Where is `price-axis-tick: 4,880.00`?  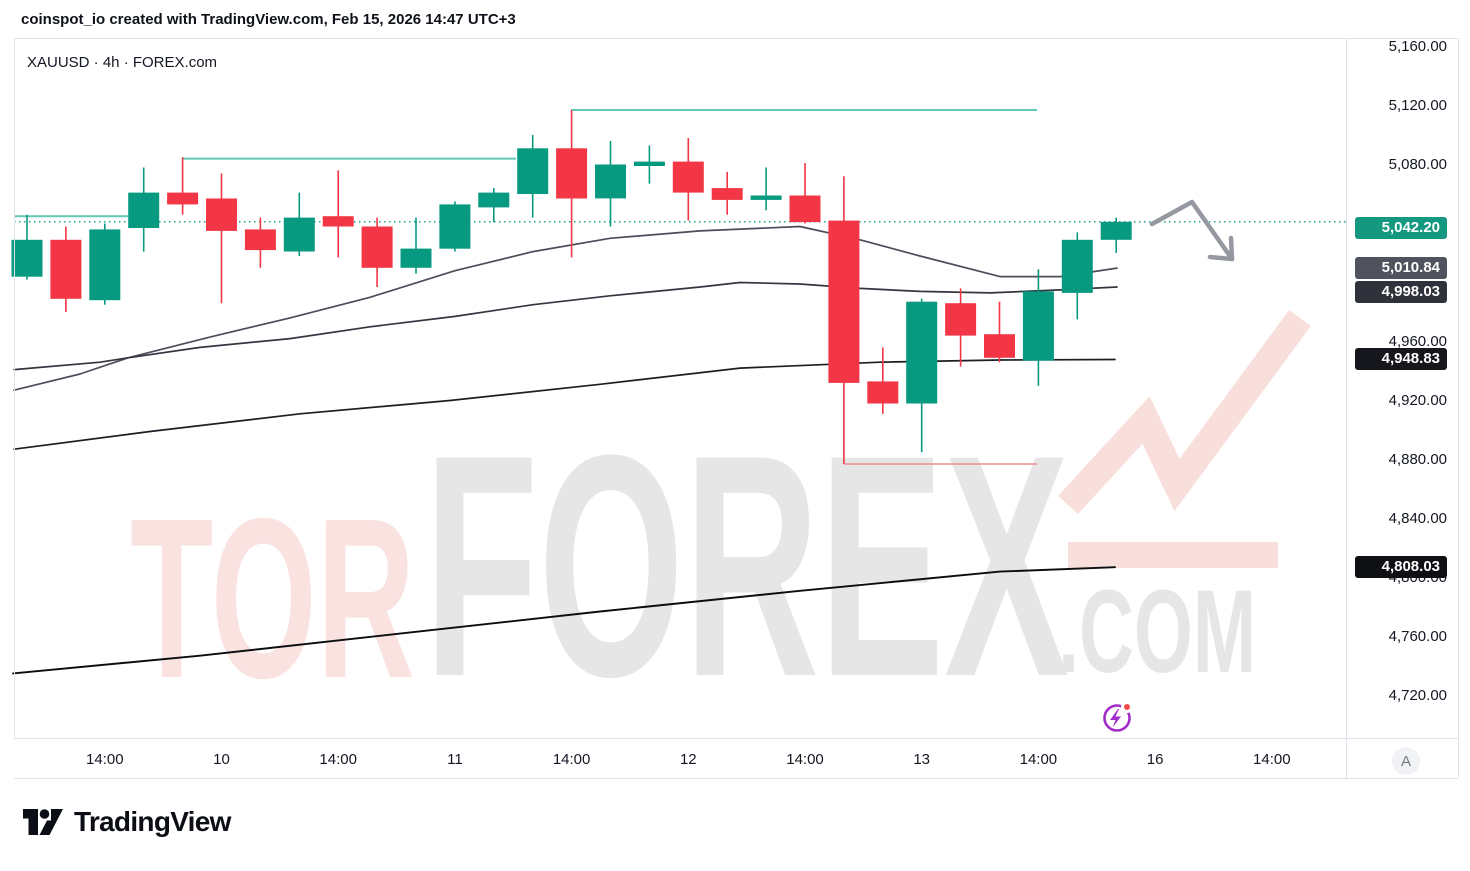 price-axis-tick: 4,880.00 is located at coordinates (1417, 459).